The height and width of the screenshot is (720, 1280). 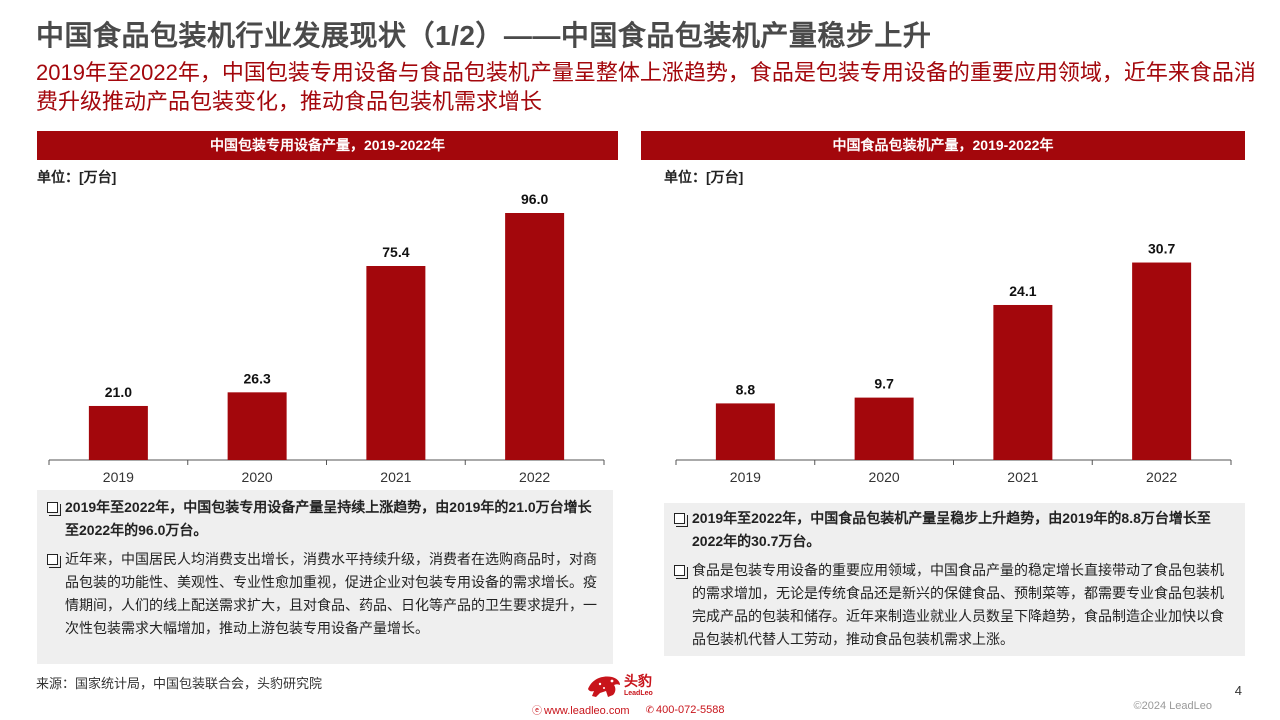 I want to click on source-note: 来源：国家统计局，中国包装联合会，头豹研究院, so click(x=179, y=683).